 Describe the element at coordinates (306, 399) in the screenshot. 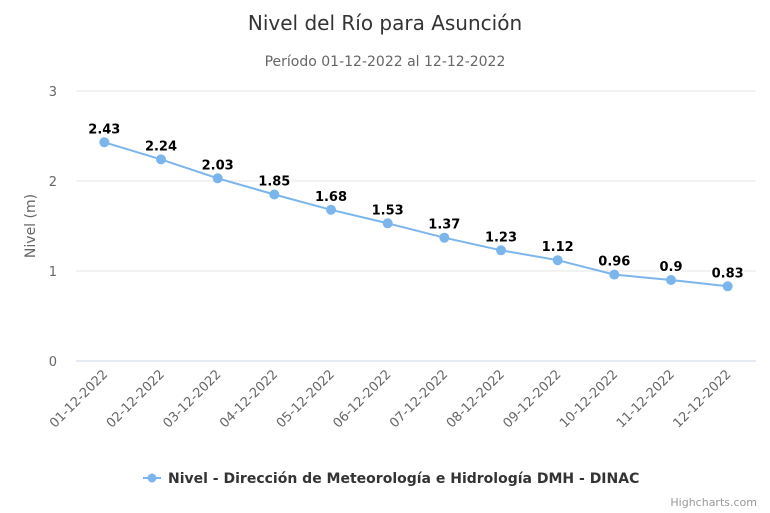

I see `x-tick-label: 05-12-2022` at that location.